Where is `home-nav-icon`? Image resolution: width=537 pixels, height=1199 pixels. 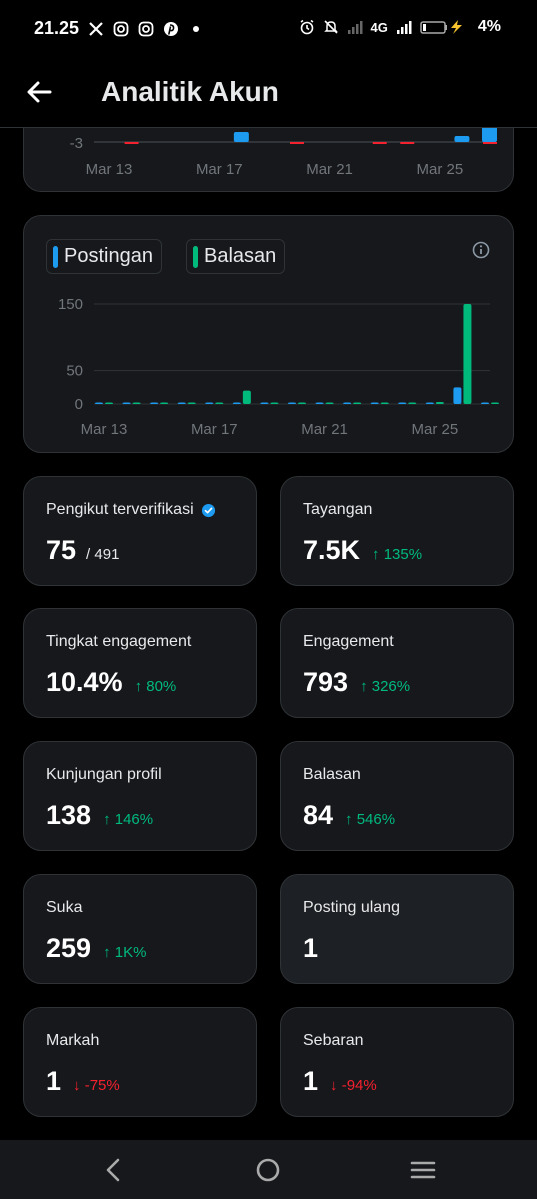
home-nav-icon is located at coordinates (268, 1170).